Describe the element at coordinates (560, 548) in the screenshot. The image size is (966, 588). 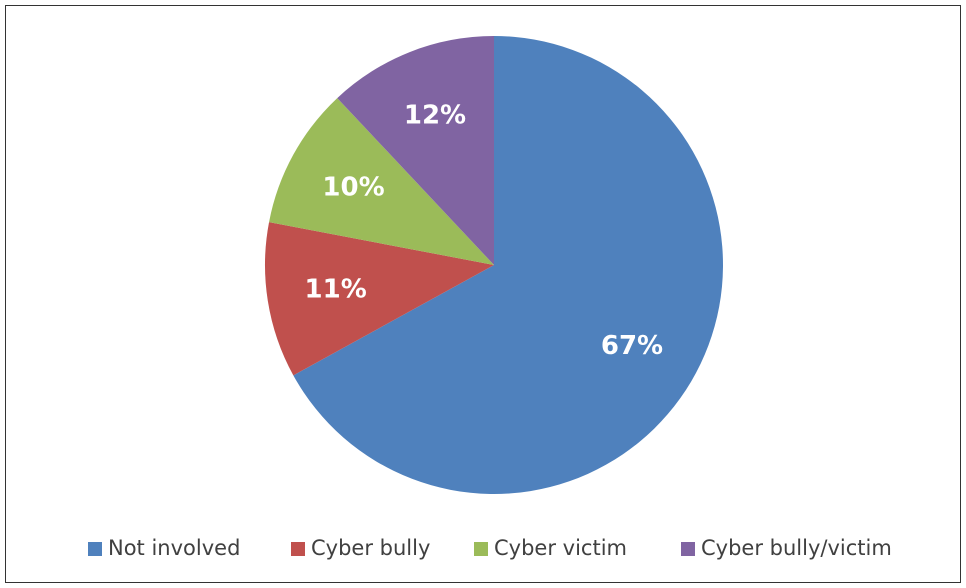
I see `legend-label: Cyber victim` at that location.